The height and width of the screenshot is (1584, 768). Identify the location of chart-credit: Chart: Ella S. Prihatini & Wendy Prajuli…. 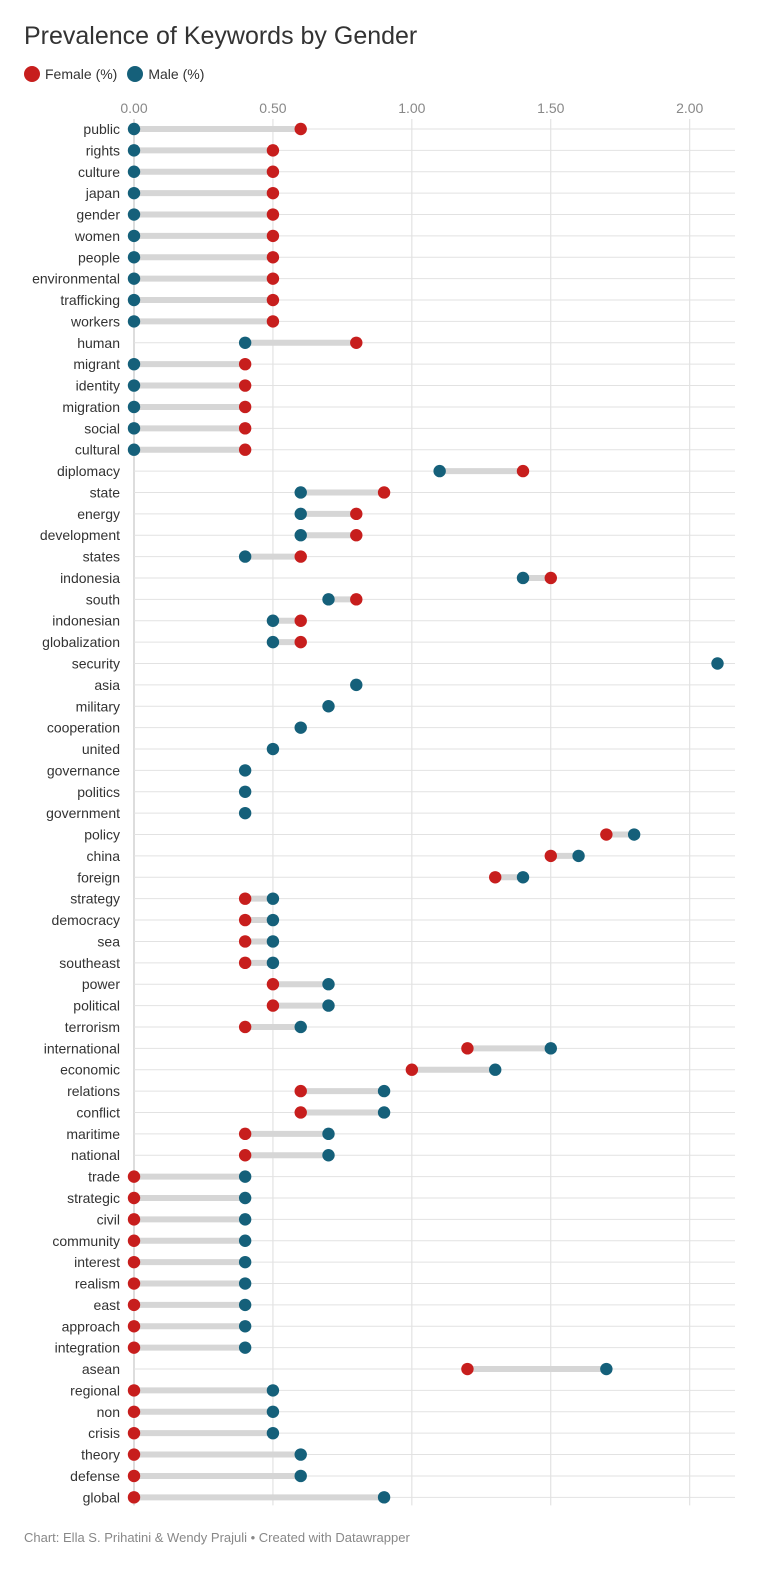
(217, 1537).